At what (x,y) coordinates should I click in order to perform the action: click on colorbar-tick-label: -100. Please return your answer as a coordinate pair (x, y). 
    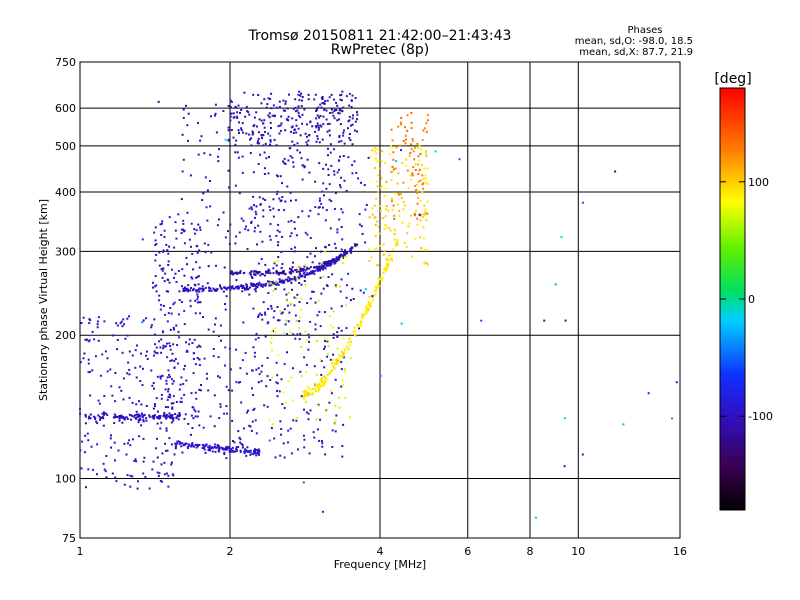
    Looking at the image, I should click on (760, 416).